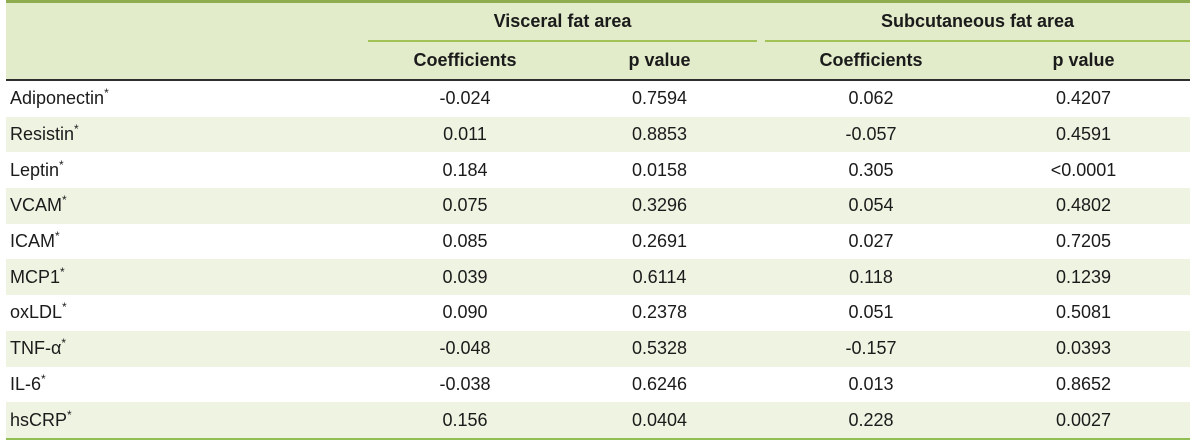 This screenshot has width=1200, height=445. I want to click on cell-vfa-pvalue: 0.8853, so click(659, 134).